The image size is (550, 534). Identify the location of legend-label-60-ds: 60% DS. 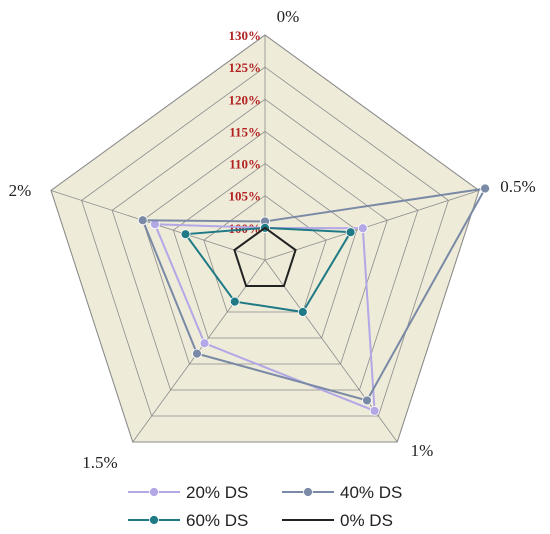
(217, 520).